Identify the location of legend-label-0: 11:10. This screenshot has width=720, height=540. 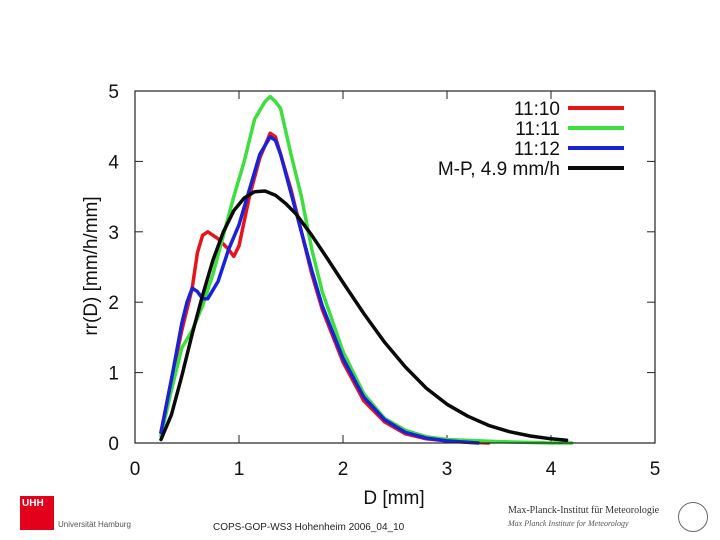
(537, 109).